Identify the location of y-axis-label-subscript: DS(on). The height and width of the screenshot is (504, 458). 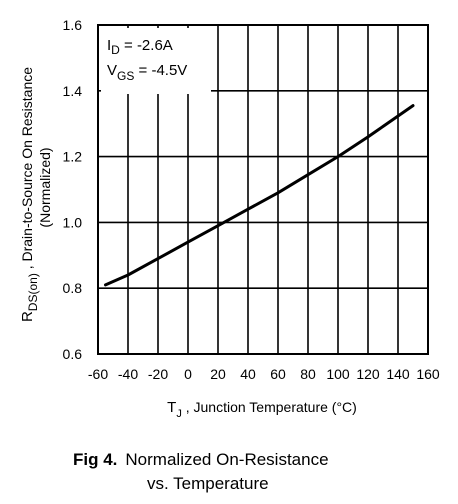
(33, 292).